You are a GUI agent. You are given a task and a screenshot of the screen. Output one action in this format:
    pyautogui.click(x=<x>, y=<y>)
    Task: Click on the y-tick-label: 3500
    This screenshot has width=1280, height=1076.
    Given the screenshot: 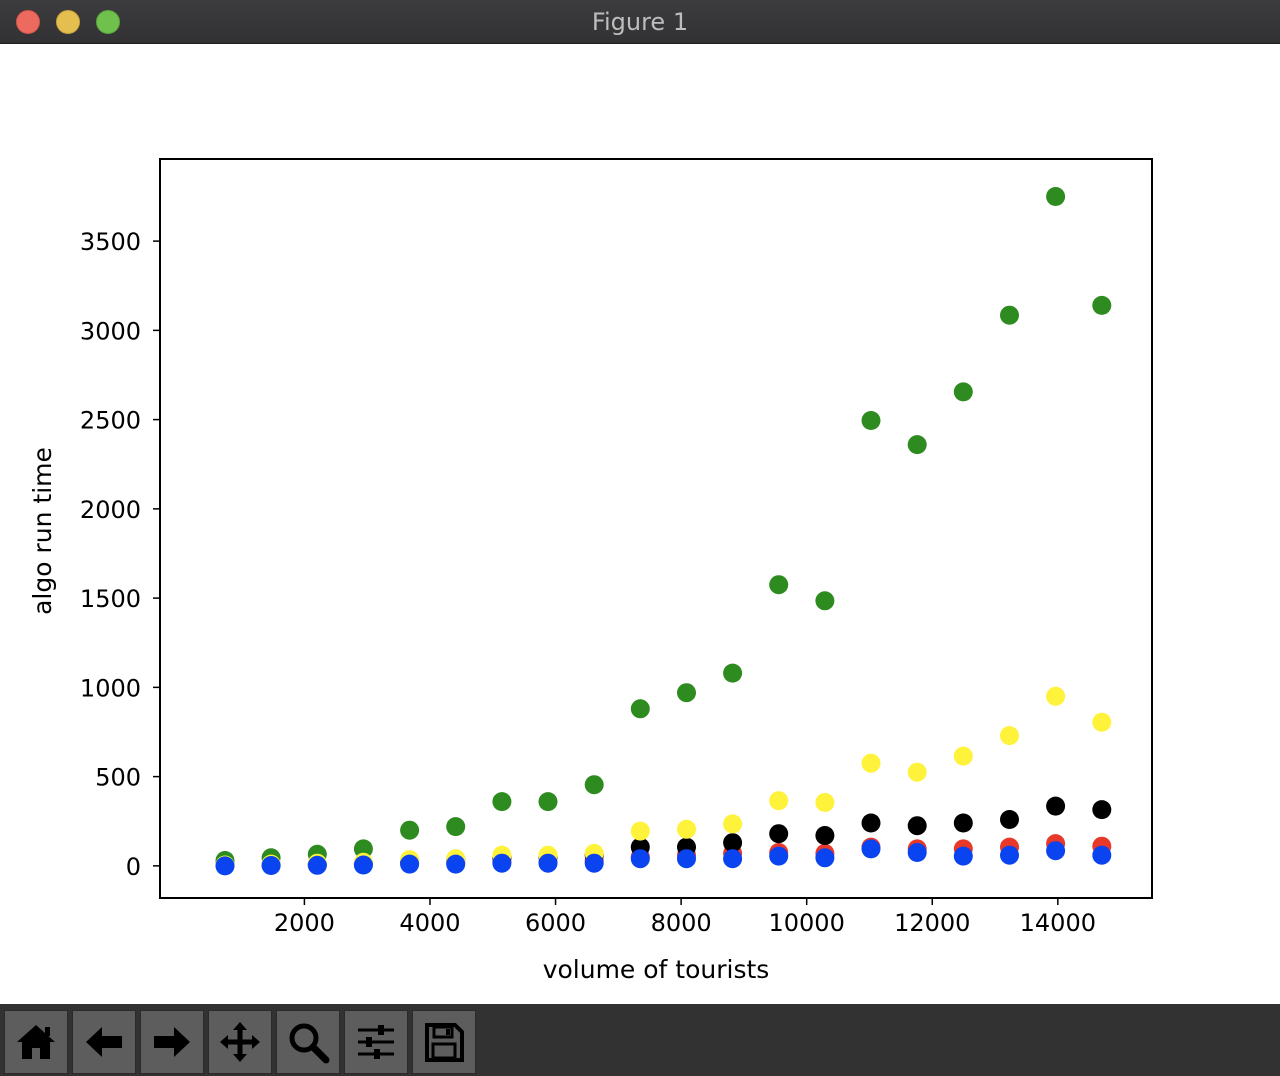 What is the action you would take?
    pyautogui.click(x=110, y=242)
    